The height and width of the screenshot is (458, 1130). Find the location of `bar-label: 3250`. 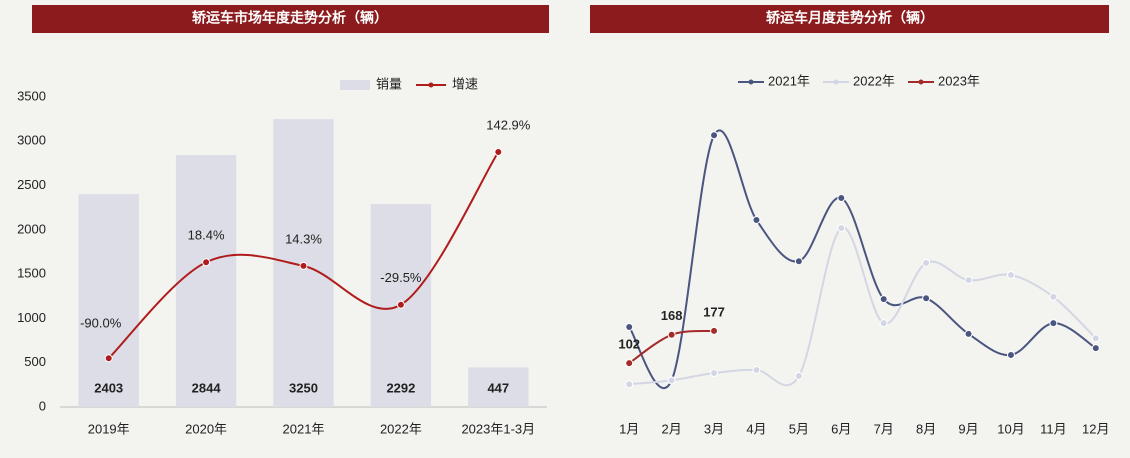

bar-label: 3250 is located at coordinates (303, 387).